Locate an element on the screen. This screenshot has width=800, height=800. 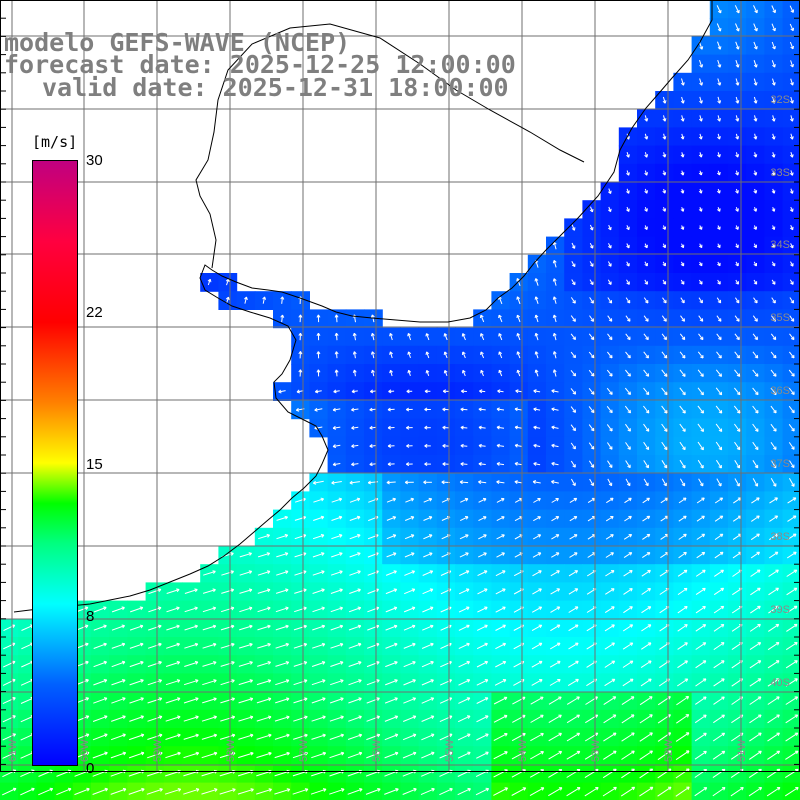
latitude-label: 34S is located at coordinates (780, 245).